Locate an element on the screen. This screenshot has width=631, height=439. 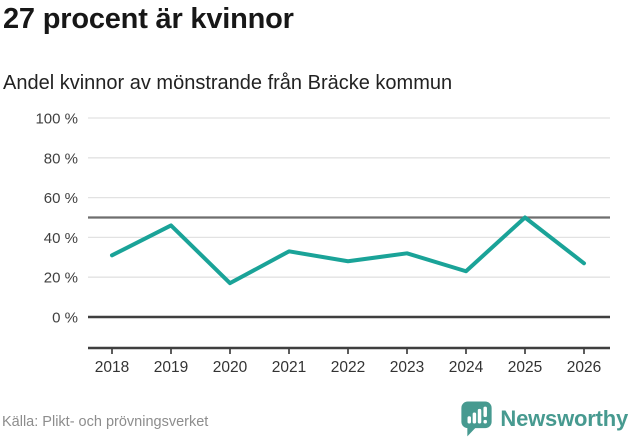
y-axis-tick-label: 80 % is located at coordinates (61, 158).